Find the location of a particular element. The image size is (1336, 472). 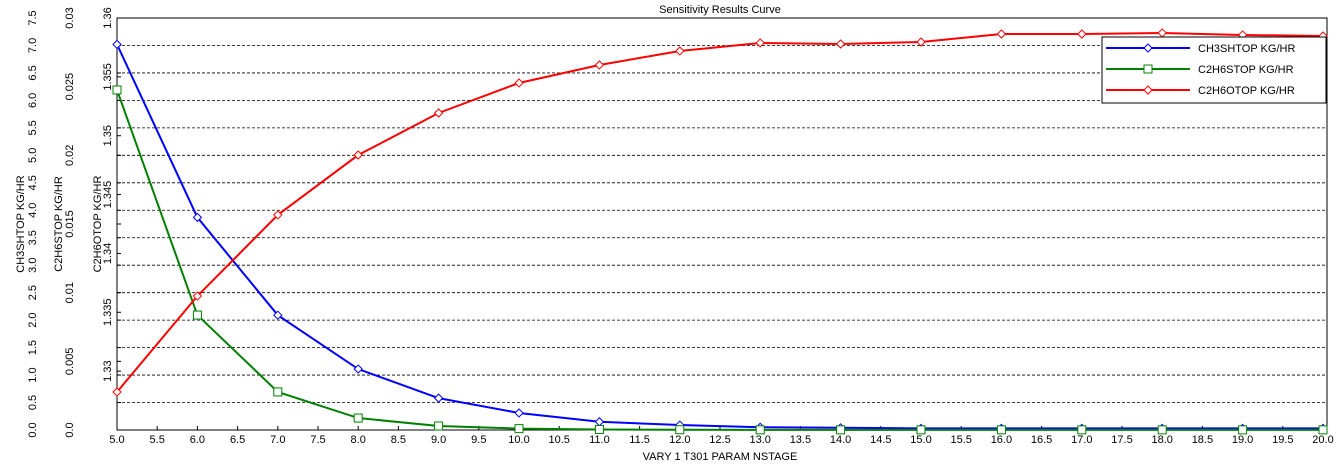

y-tick-label: 5.5 is located at coordinates (33, 127).